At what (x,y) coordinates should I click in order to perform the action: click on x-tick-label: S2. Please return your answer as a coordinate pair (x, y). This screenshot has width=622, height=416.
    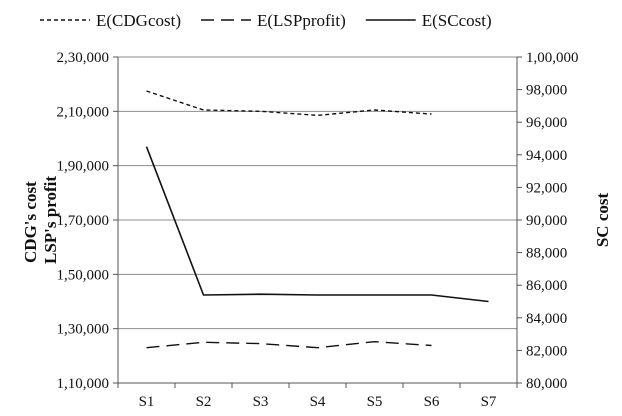
    Looking at the image, I should click on (204, 402).